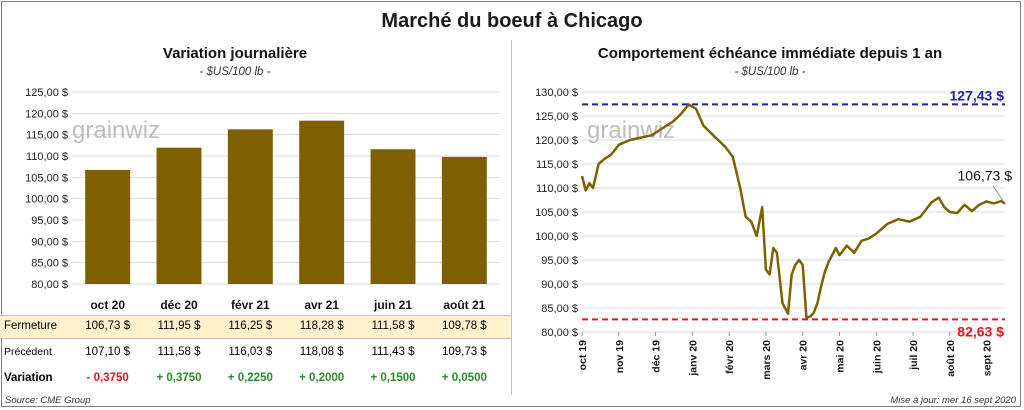 The image size is (1024, 410). I want to click on right-chart-unit: - $US/100 lb -, so click(770, 72).